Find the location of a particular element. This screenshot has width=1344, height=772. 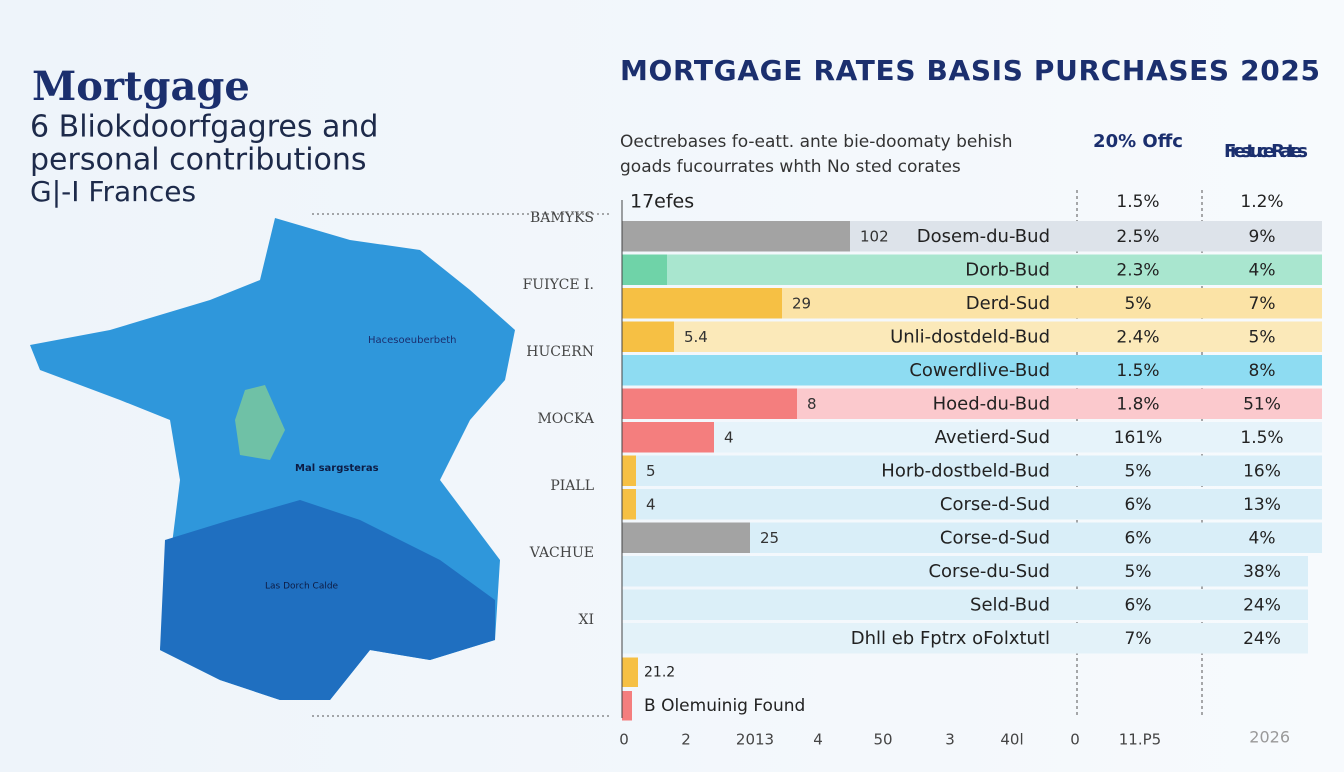

side-label: HUCERN is located at coordinates (560, 352).